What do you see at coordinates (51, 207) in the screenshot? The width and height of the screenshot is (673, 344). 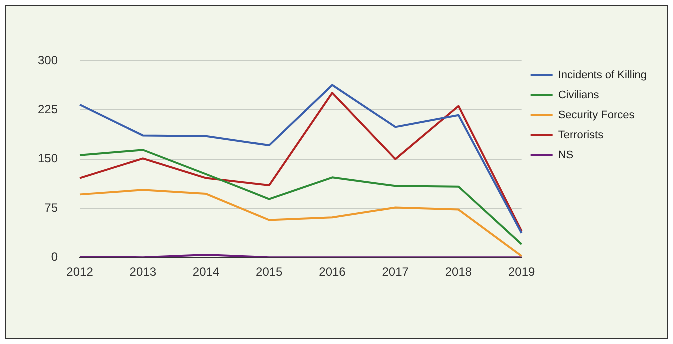 I see `y-tick-label: 75` at bounding box center [51, 207].